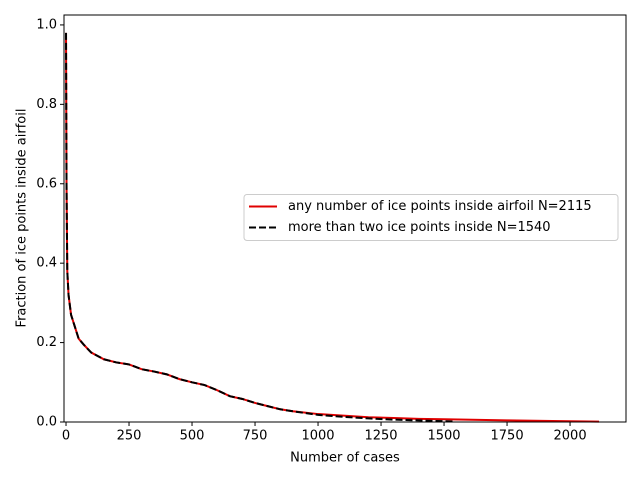 Image resolution: width=640 pixels, height=480 pixels. What do you see at coordinates (570, 436) in the screenshot?
I see `x-tick-label: 2000` at bounding box center [570, 436].